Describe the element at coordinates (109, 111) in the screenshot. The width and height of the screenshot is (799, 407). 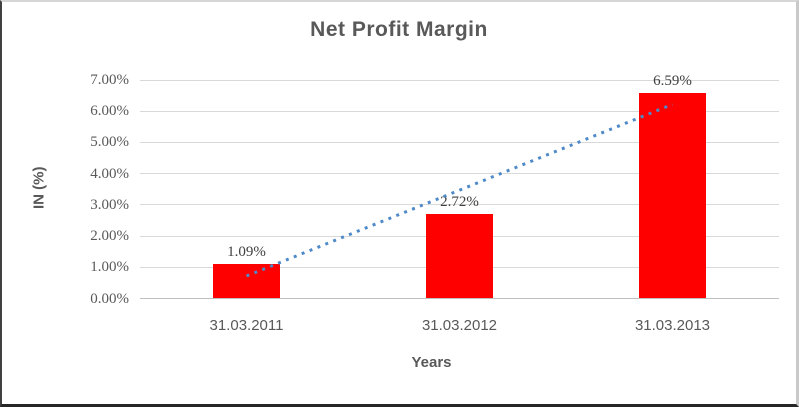
I see `y-tick-label: 6.00%` at that location.